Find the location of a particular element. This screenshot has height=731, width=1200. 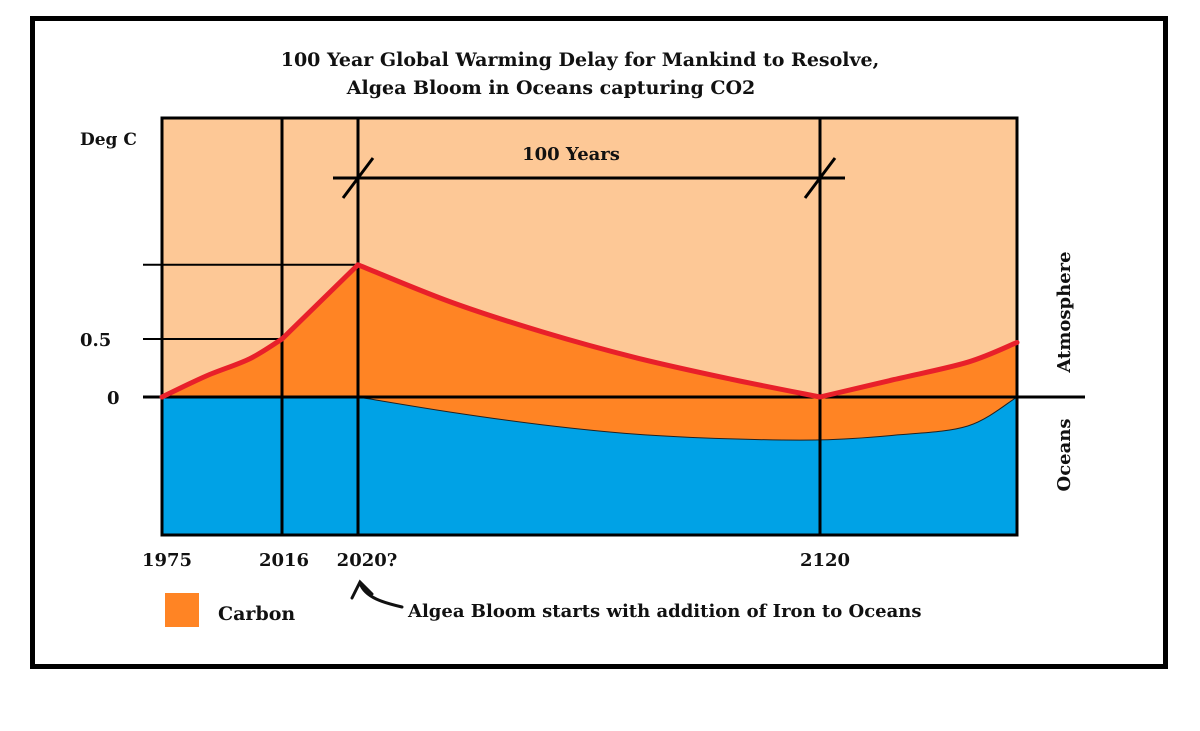

chart-subtitle: Algea Bloom in Oceans capturing CO2 is located at coordinates (550, 88).